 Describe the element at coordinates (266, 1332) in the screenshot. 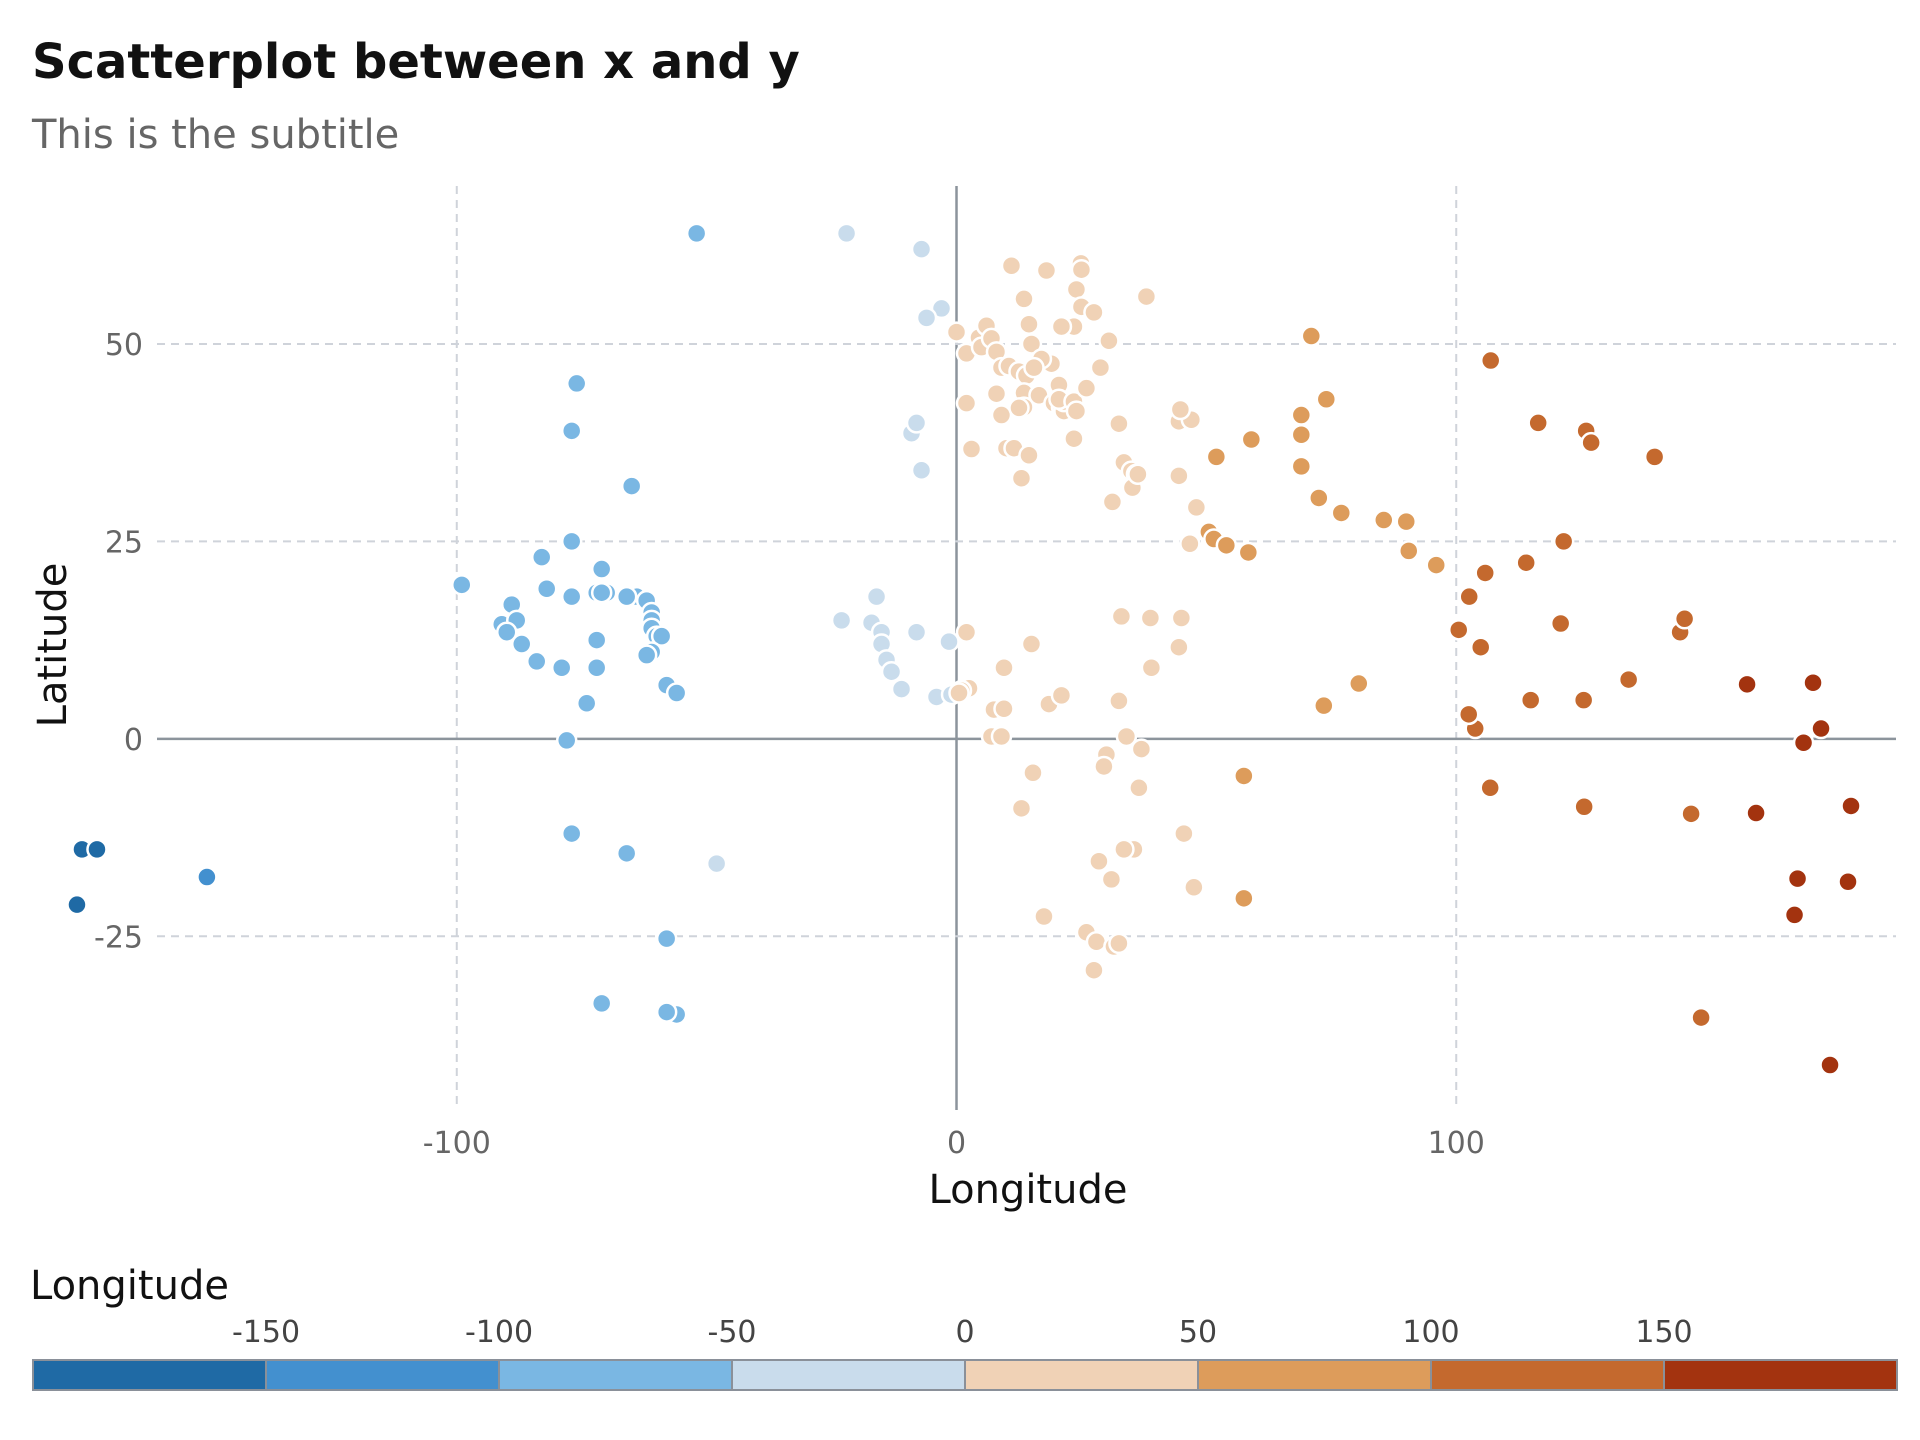

I see `legend-break-label: -150` at that location.